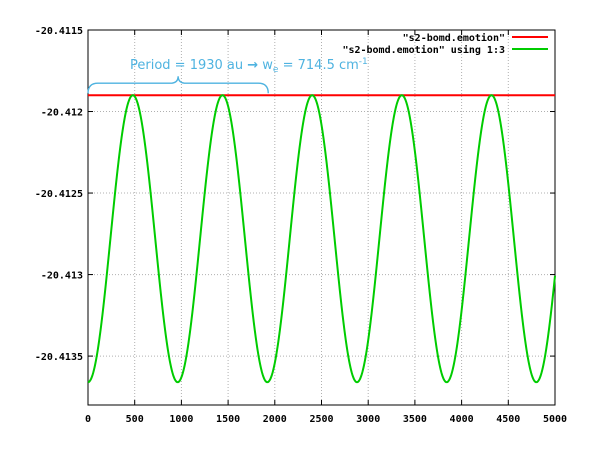 The width and height of the screenshot is (600, 450). Describe the element at coordinates (188, 65) in the screenshot. I see `annotation-prefix: Period = 1930 au` at that location.